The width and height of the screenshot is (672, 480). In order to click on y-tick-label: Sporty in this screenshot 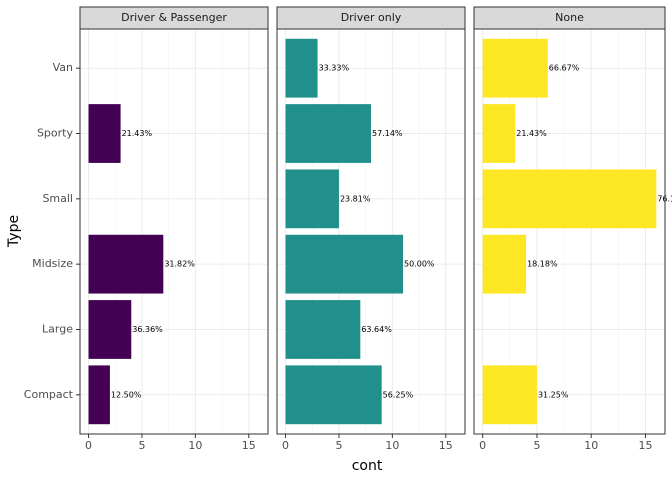, I will do `click(55, 133)`.